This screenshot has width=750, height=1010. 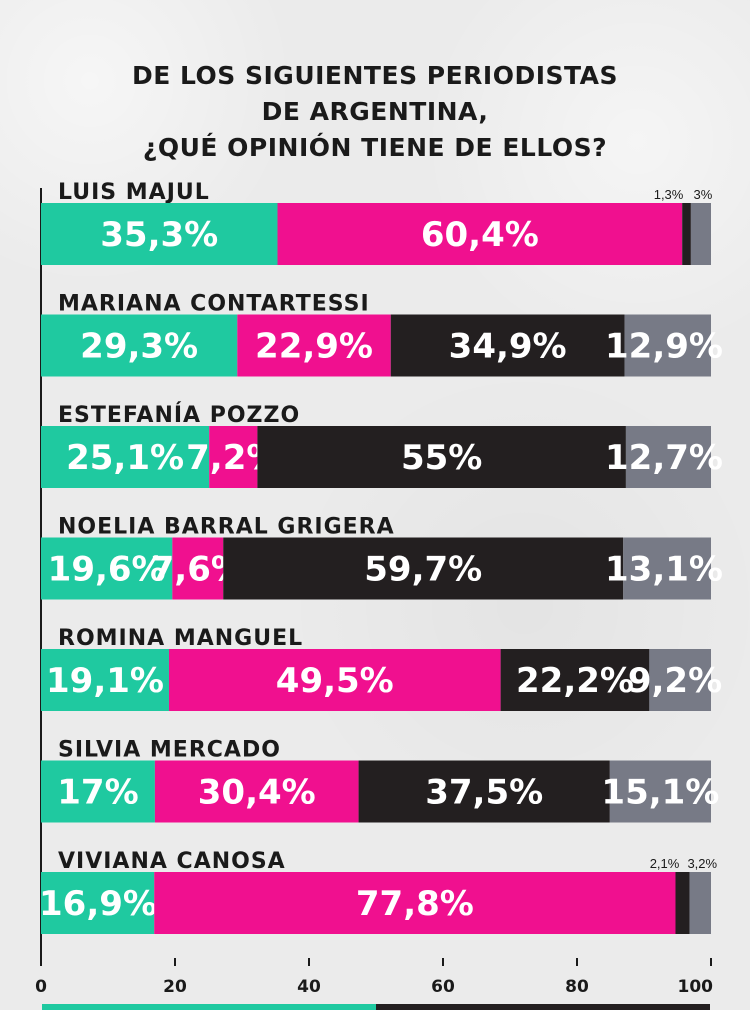 What do you see at coordinates (443, 987) in the screenshot?
I see `x-tick-label: 60` at bounding box center [443, 987].